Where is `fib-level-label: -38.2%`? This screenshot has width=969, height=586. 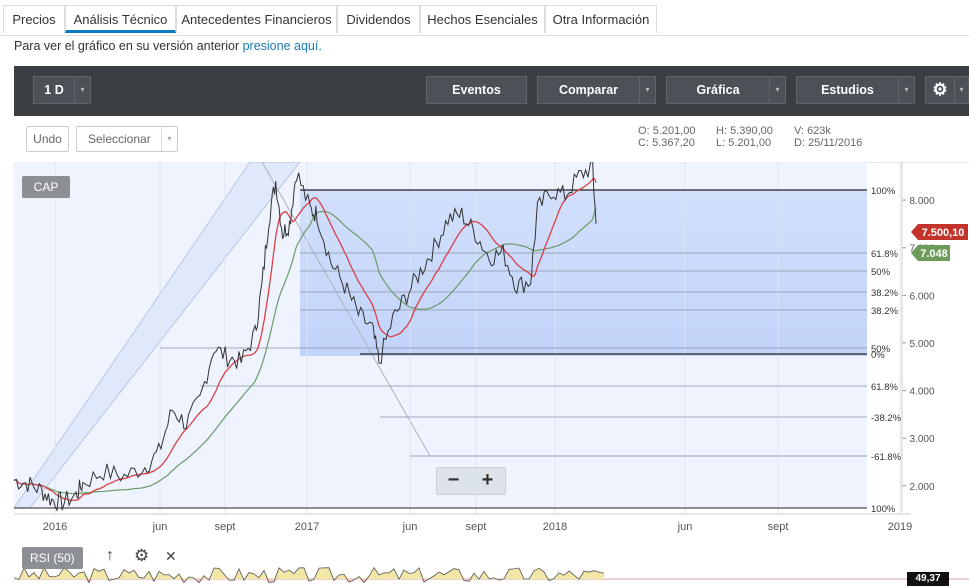 fib-level-label: -38.2% is located at coordinates (886, 418).